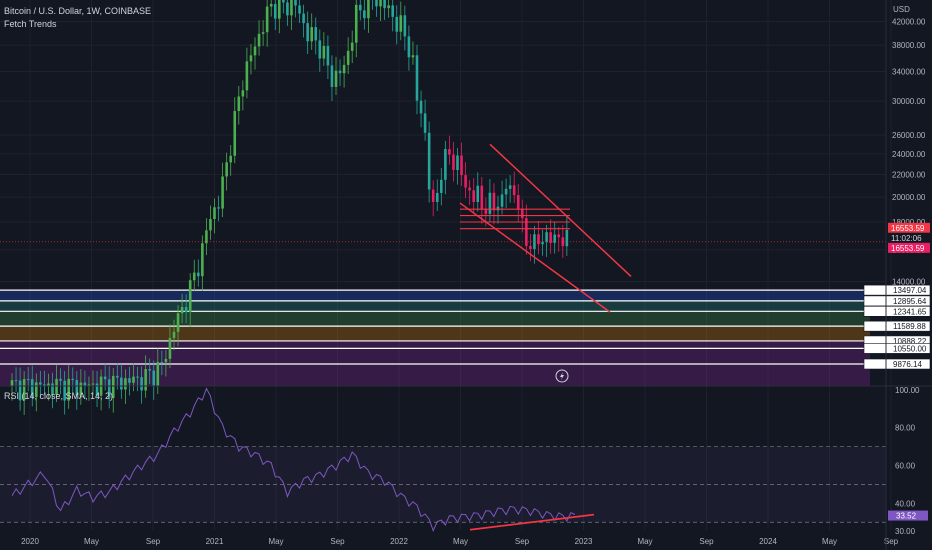  I want to click on trendline-upper, so click(560, 210).